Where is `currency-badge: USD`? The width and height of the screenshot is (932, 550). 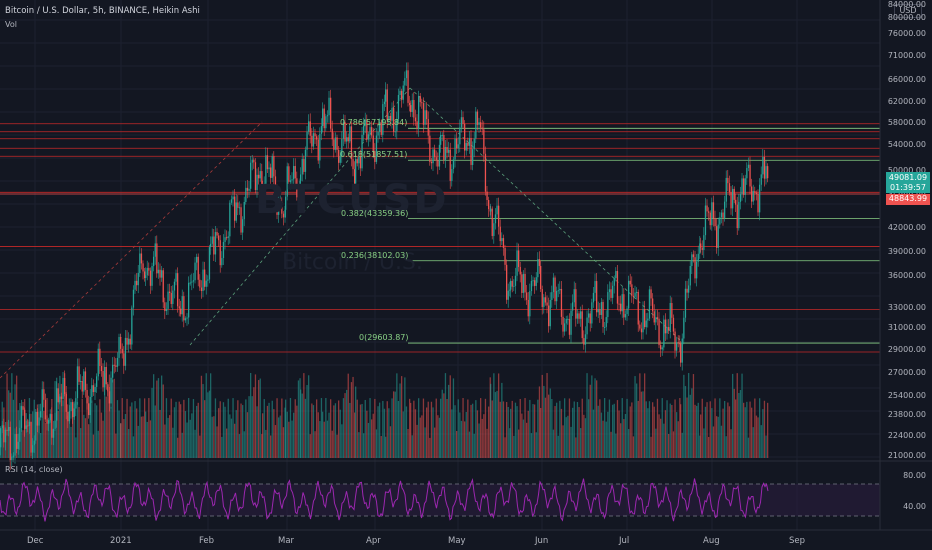
currency-badge: USD is located at coordinates (908, 11).